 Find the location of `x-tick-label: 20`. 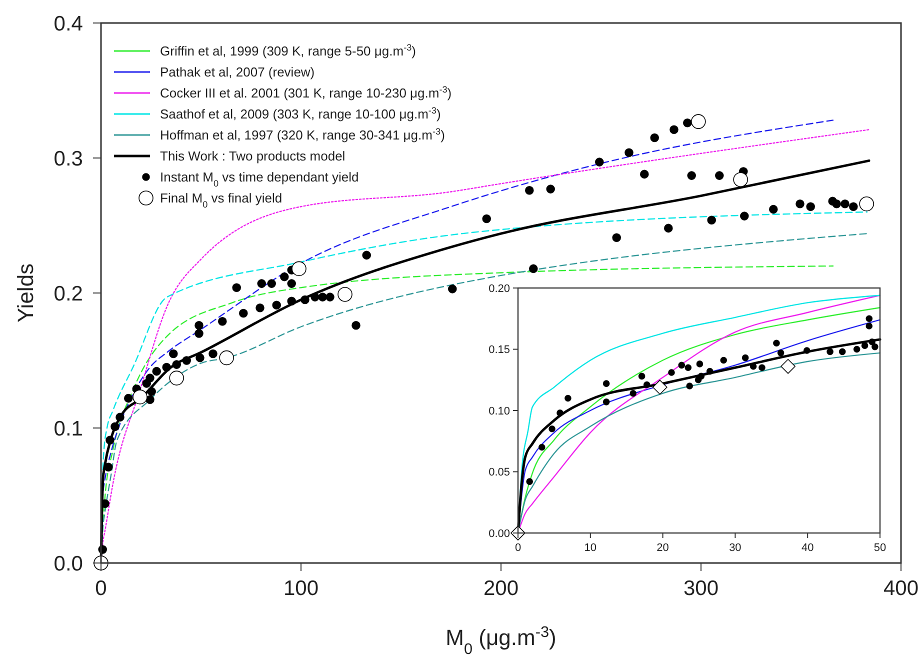

x-tick-label: 20 is located at coordinates (662, 548).